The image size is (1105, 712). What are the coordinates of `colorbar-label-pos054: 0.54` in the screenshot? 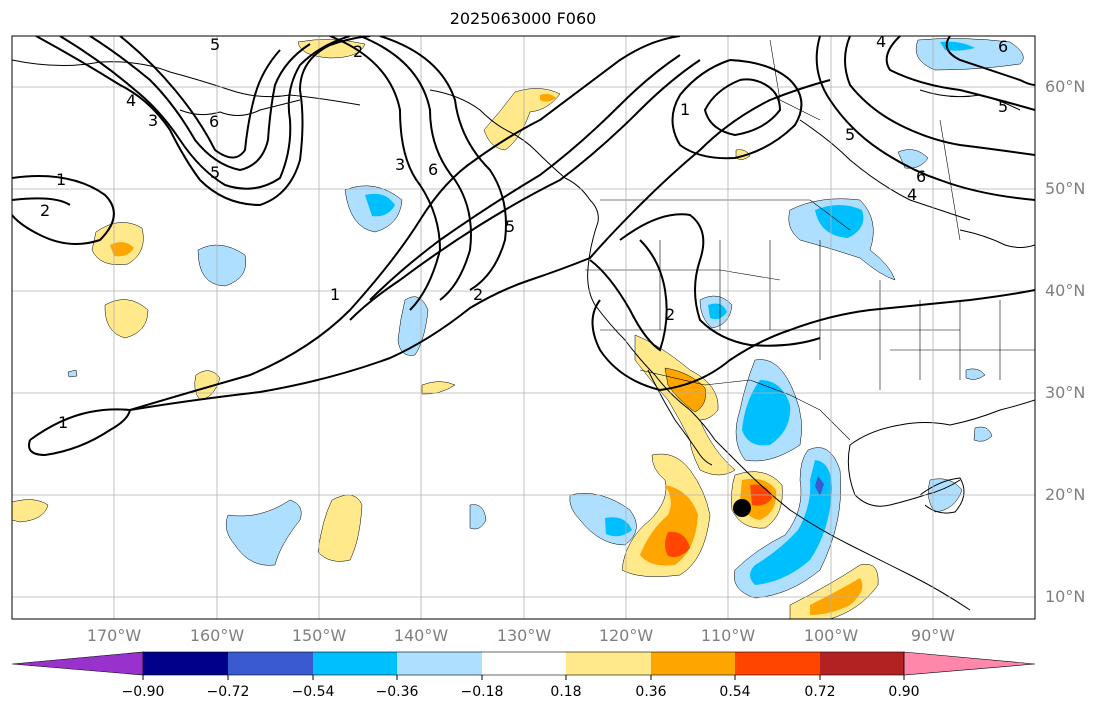 It's located at (735, 692).